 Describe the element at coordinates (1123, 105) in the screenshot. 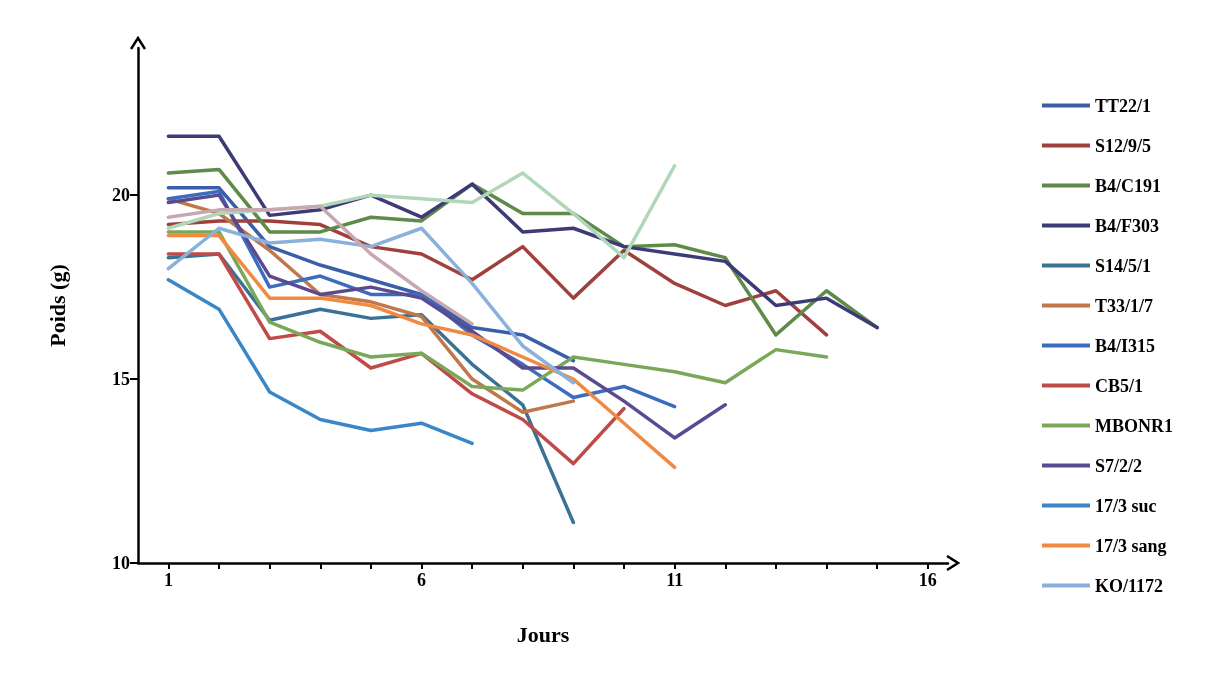

I see `legend-label: TT22/1` at that location.